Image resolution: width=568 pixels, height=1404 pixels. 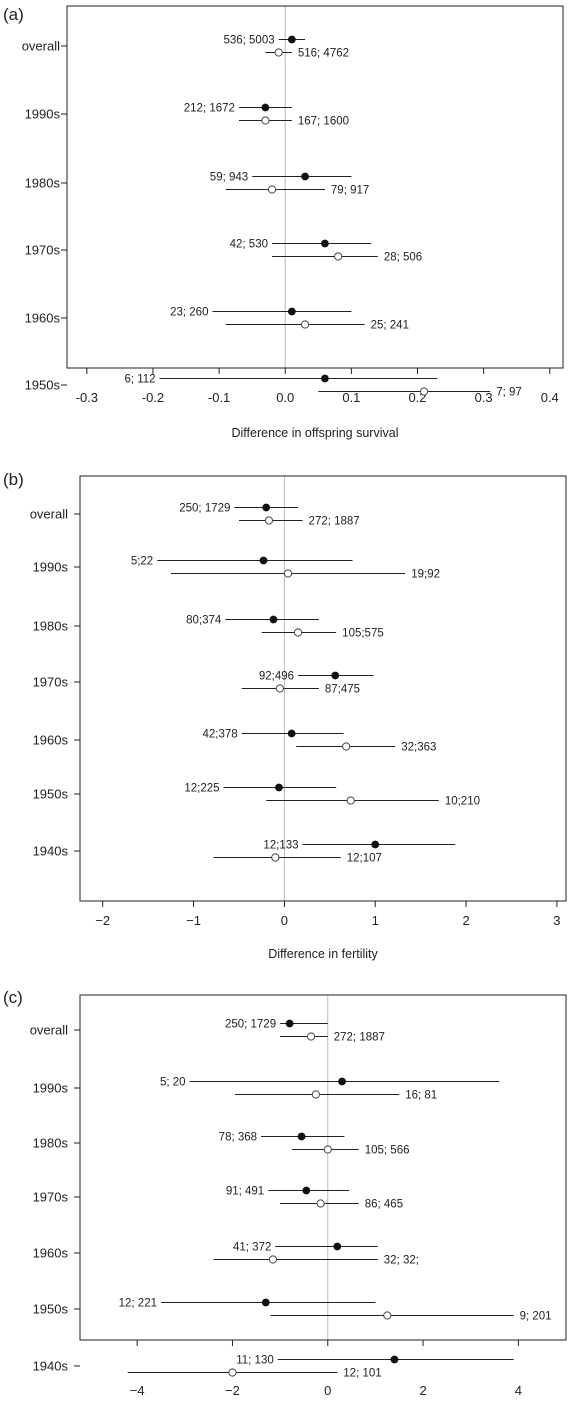 What do you see at coordinates (323, 122) in the screenshot?
I see `open-sample-label-1990s: 167; 1600` at bounding box center [323, 122].